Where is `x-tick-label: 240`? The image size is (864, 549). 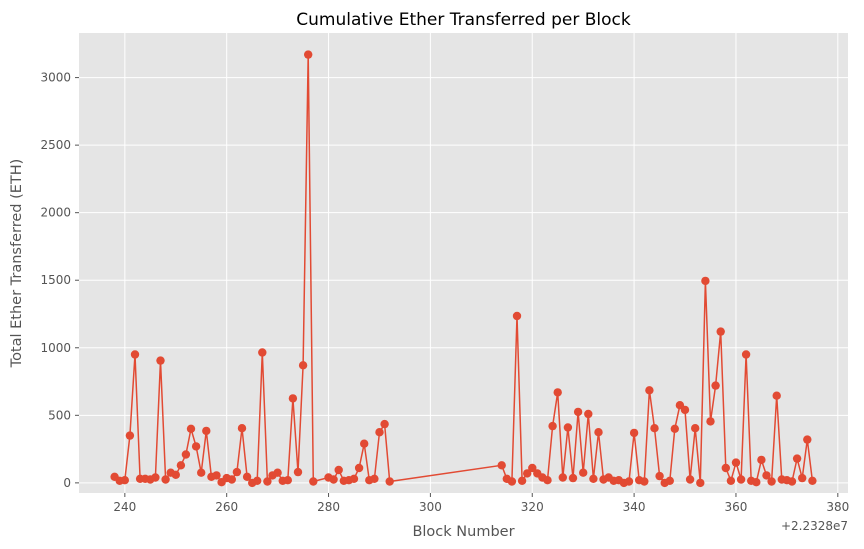 x-tick-label: 240 is located at coordinates (124, 507).